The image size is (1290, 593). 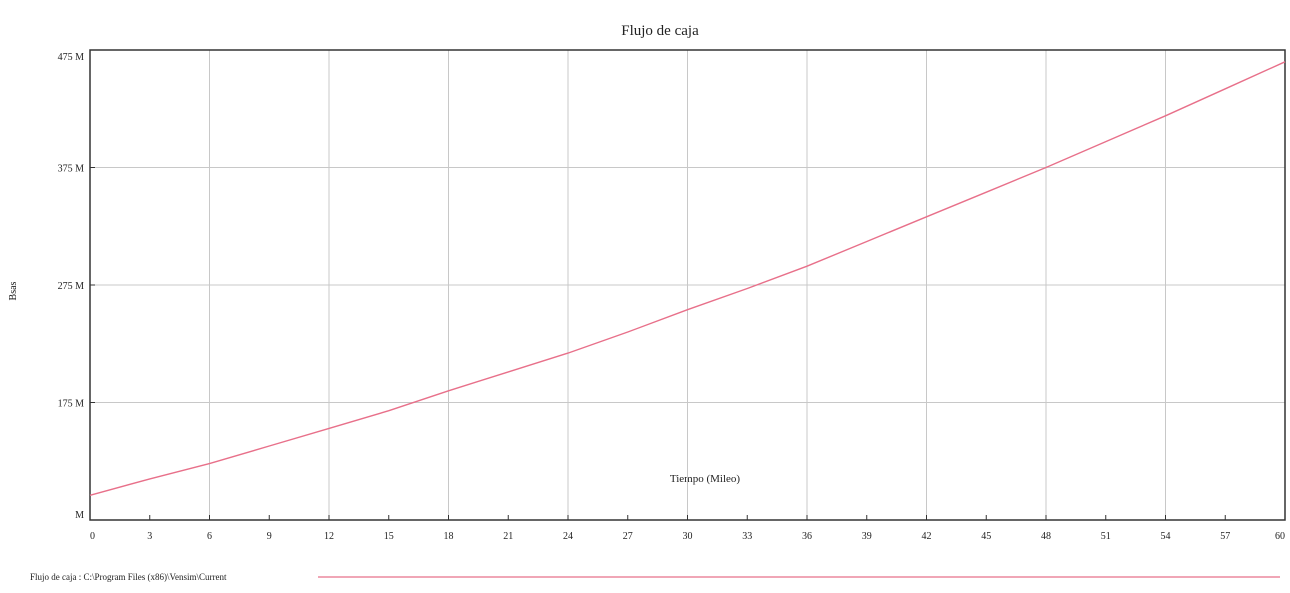 What do you see at coordinates (807, 536) in the screenshot?
I see `x-tick-label: 36` at bounding box center [807, 536].